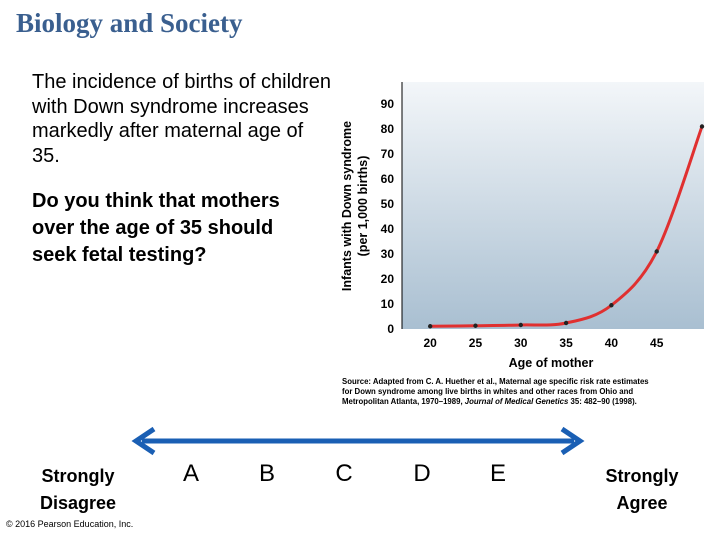  What do you see at coordinates (347, 206) in the screenshot?
I see `y-axis-label-line1: Infants with Down syndrome` at bounding box center [347, 206].